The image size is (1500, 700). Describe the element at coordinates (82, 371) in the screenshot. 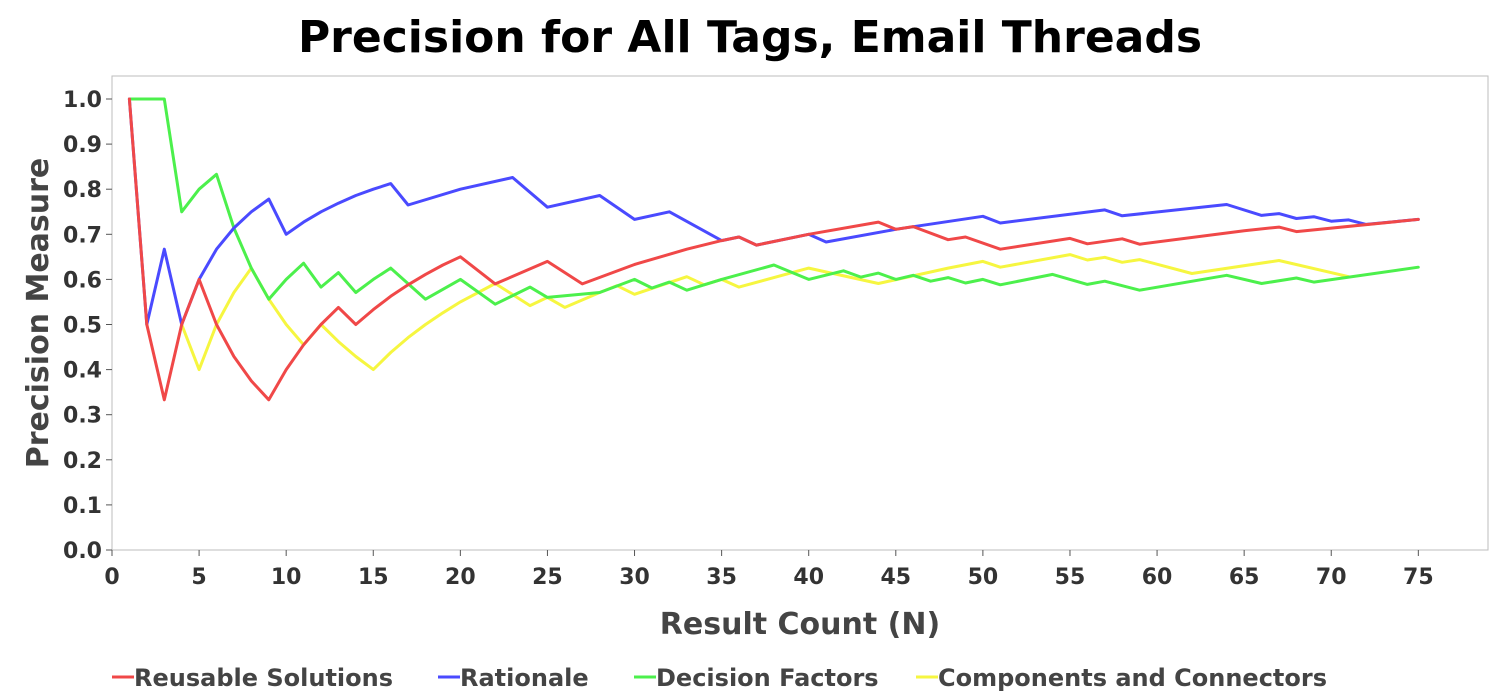

I see `y-tick-label: 0.4` at that location.